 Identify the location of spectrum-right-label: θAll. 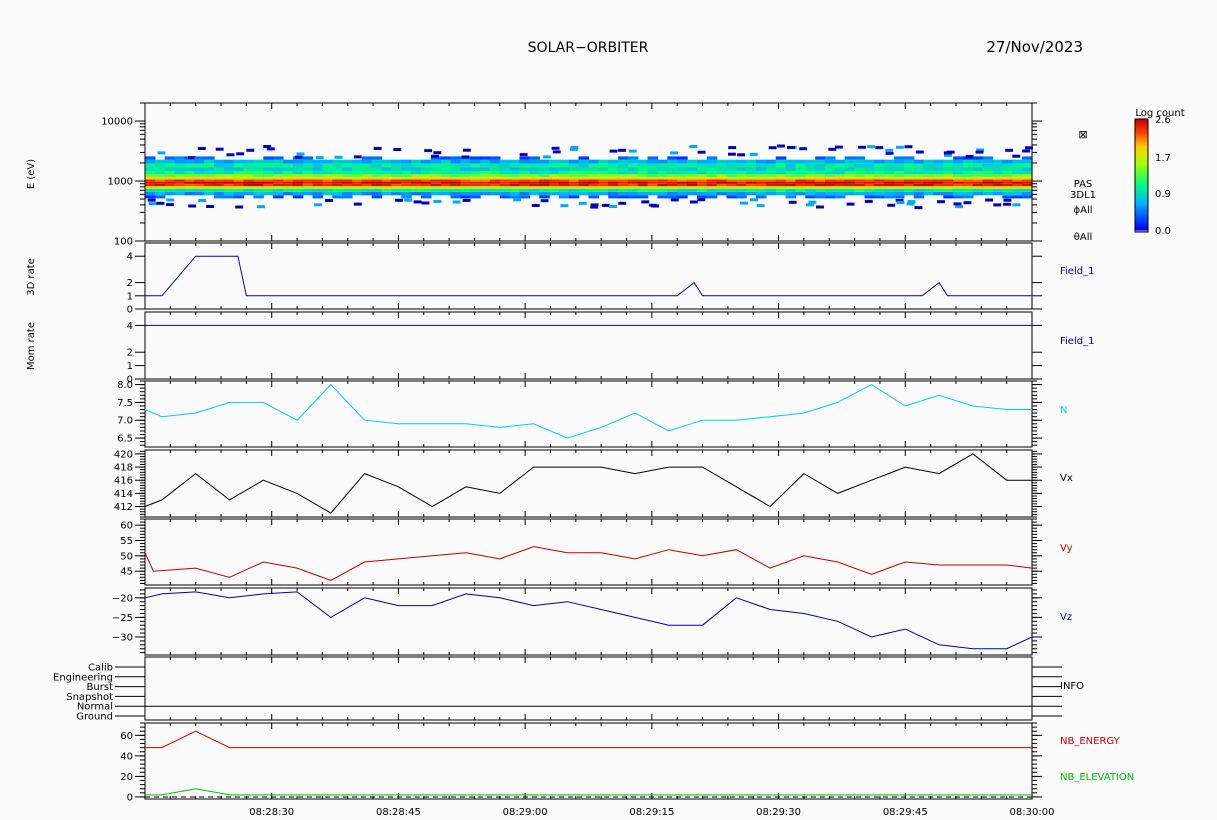
(1083, 237).